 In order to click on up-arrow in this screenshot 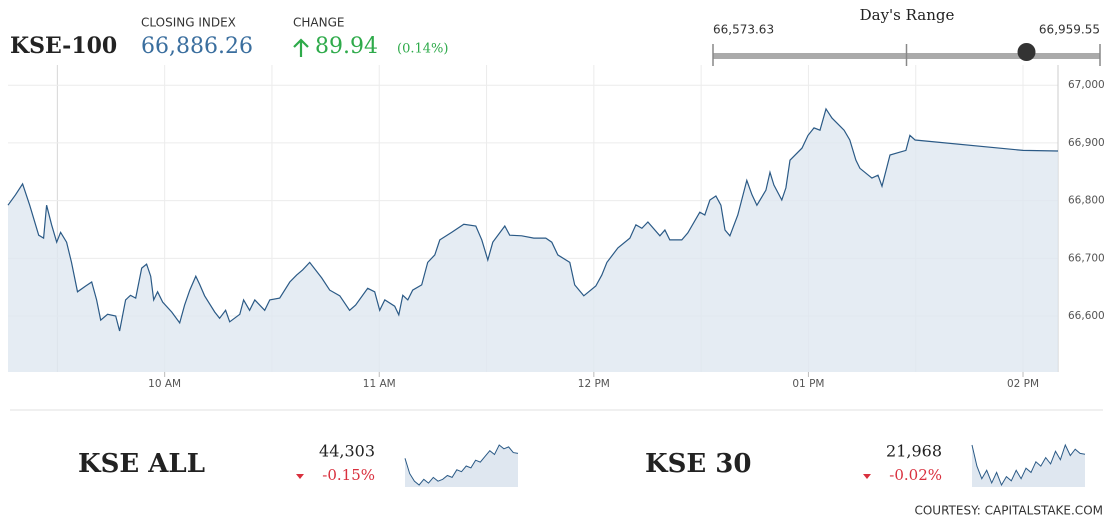, I will do `click(301, 47)`.